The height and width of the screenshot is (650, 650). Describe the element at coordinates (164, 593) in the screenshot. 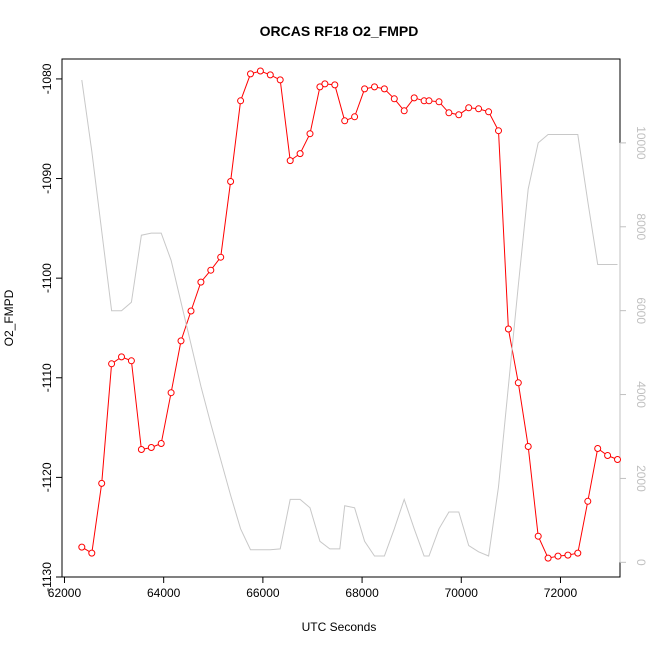

I see `x-tick-label: 64000` at that location.